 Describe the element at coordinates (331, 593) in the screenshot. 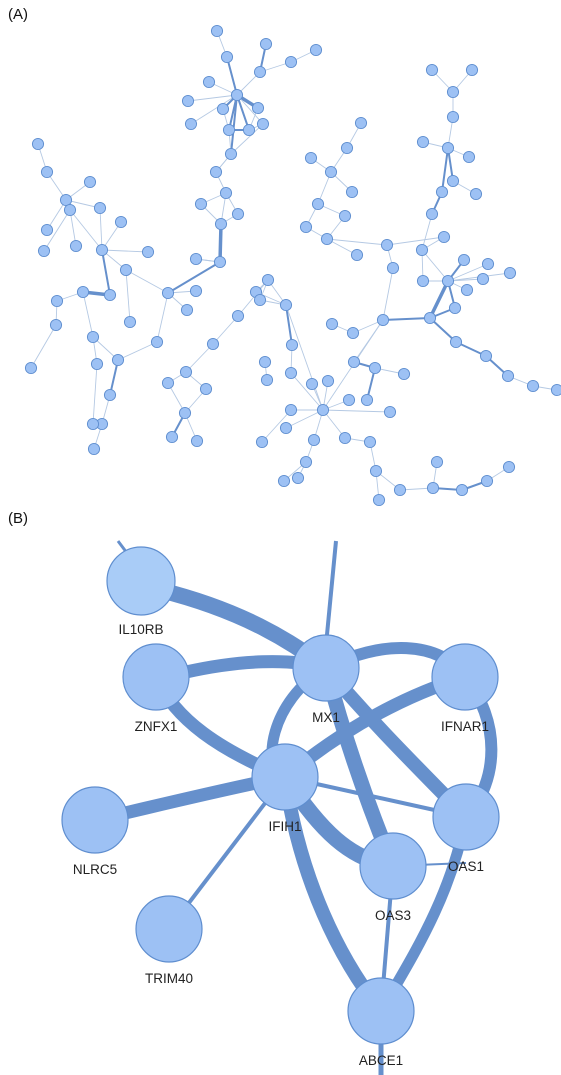

I see `edge-mx1-offscreen` at that location.